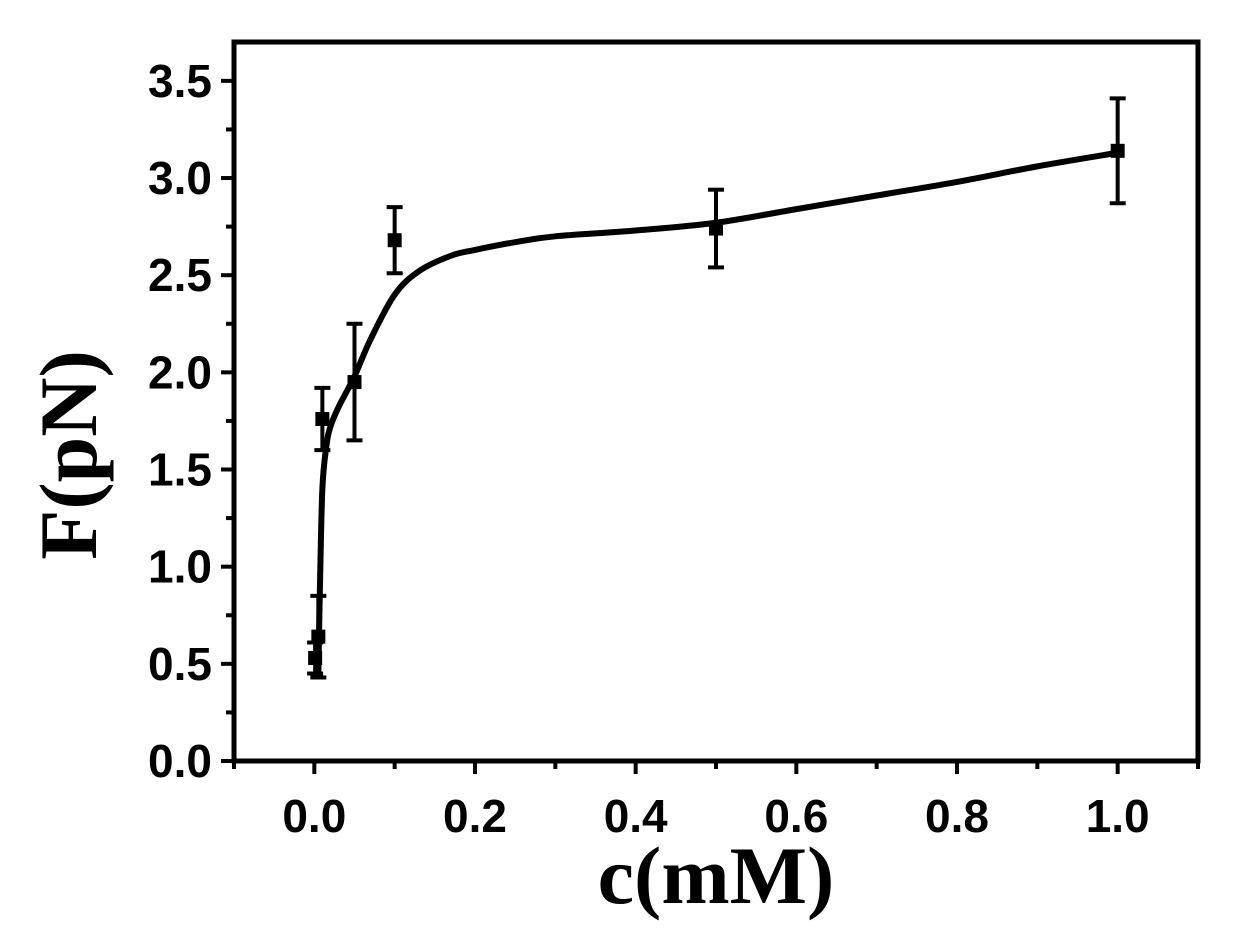 The height and width of the screenshot is (950, 1233). Describe the element at coordinates (180, 567) in the screenshot. I see `y-tick-label: 1.0` at that location.